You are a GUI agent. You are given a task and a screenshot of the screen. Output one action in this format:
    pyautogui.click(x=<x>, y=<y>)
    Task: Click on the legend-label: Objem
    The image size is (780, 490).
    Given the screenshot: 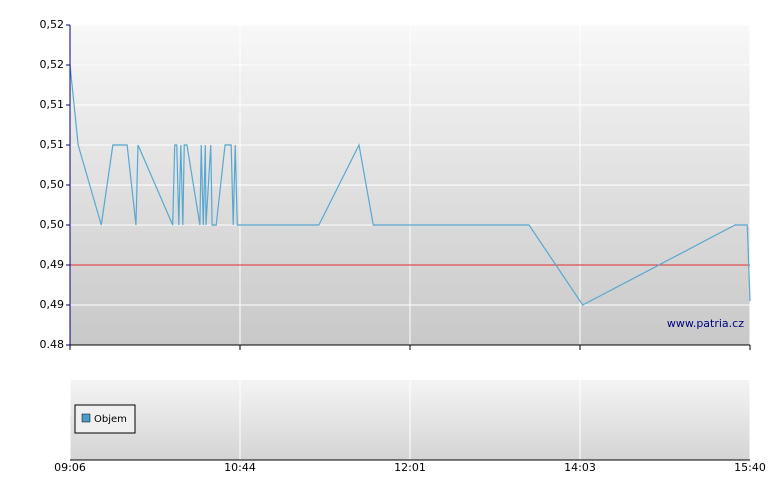 What is the action you would take?
    pyautogui.click(x=110, y=419)
    